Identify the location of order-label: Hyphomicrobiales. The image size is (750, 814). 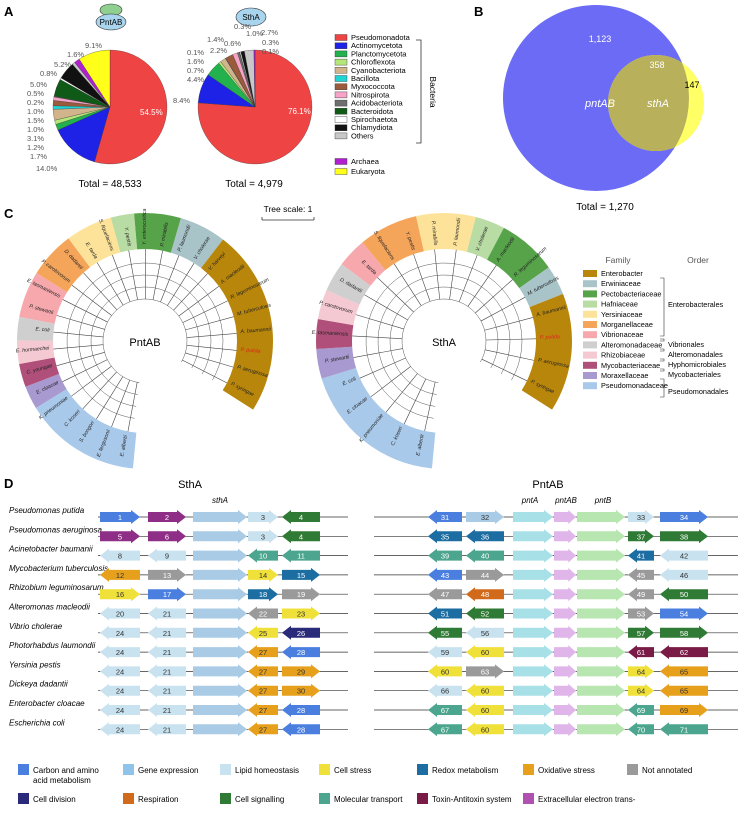
(697, 364).